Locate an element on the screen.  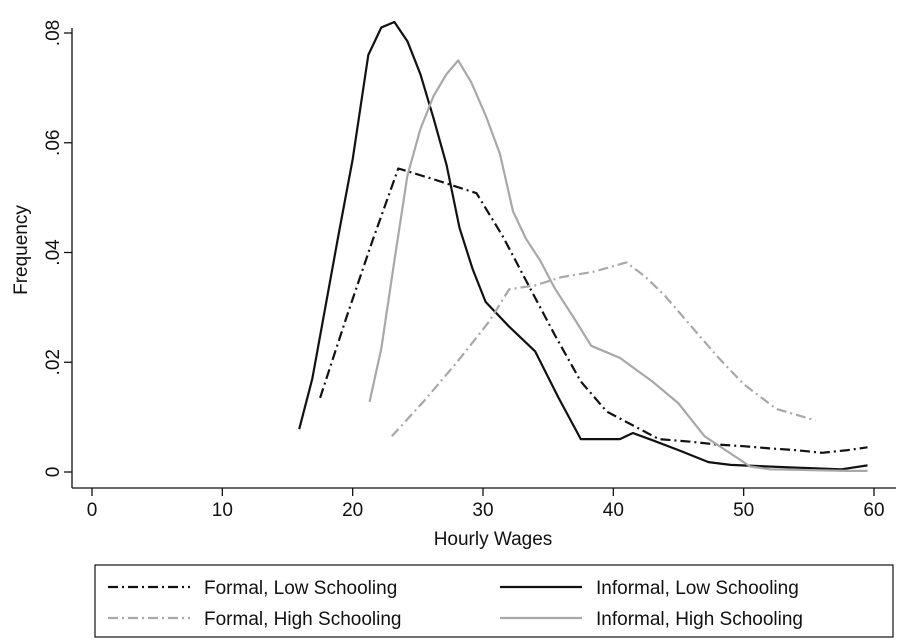
legend-label: Formal, High Schooling is located at coordinates (302, 619).